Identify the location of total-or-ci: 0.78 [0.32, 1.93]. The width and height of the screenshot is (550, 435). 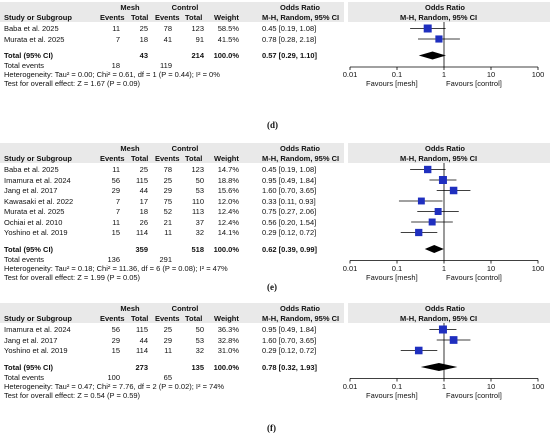
(290, 367).